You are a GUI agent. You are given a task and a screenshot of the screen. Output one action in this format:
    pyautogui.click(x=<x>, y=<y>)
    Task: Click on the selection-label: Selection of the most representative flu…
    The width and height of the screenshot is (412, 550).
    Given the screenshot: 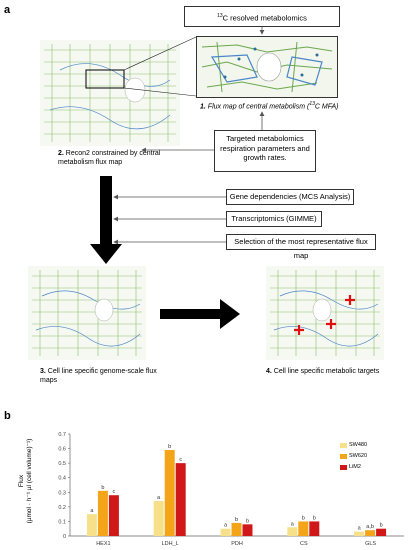 What is the action you would take?
    pyautogui.click(x=301, y=248)
    